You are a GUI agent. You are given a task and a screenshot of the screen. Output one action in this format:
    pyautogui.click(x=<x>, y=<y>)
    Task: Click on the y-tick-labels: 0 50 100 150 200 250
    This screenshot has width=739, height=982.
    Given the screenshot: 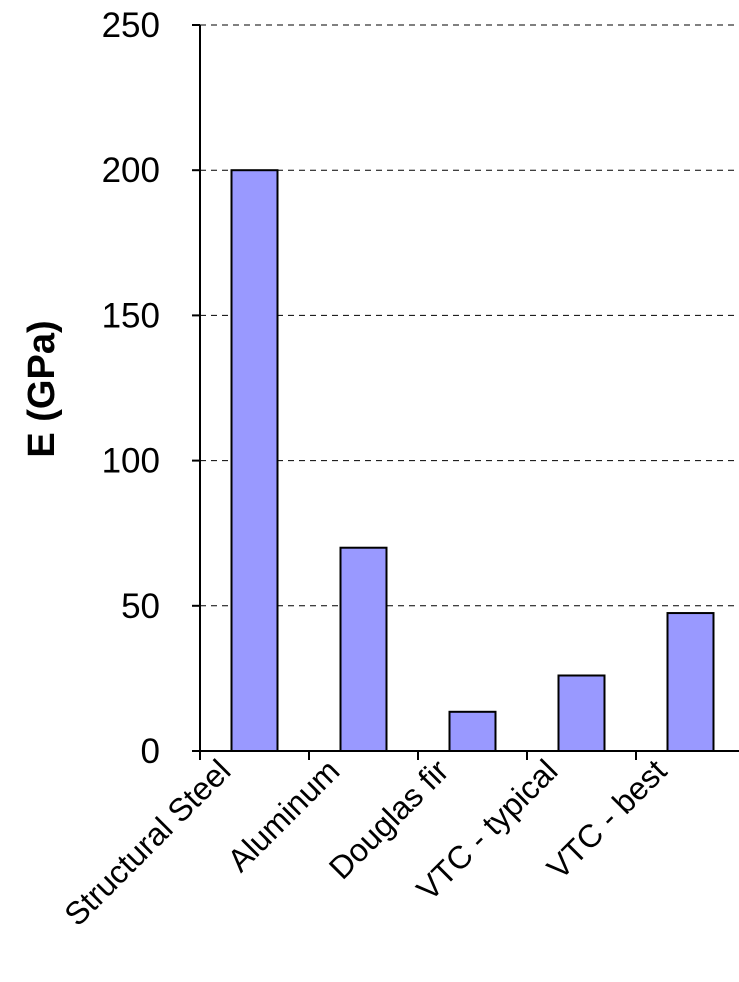 What is the action you would take?
    pyautogui.click(x=151, y=388)
    